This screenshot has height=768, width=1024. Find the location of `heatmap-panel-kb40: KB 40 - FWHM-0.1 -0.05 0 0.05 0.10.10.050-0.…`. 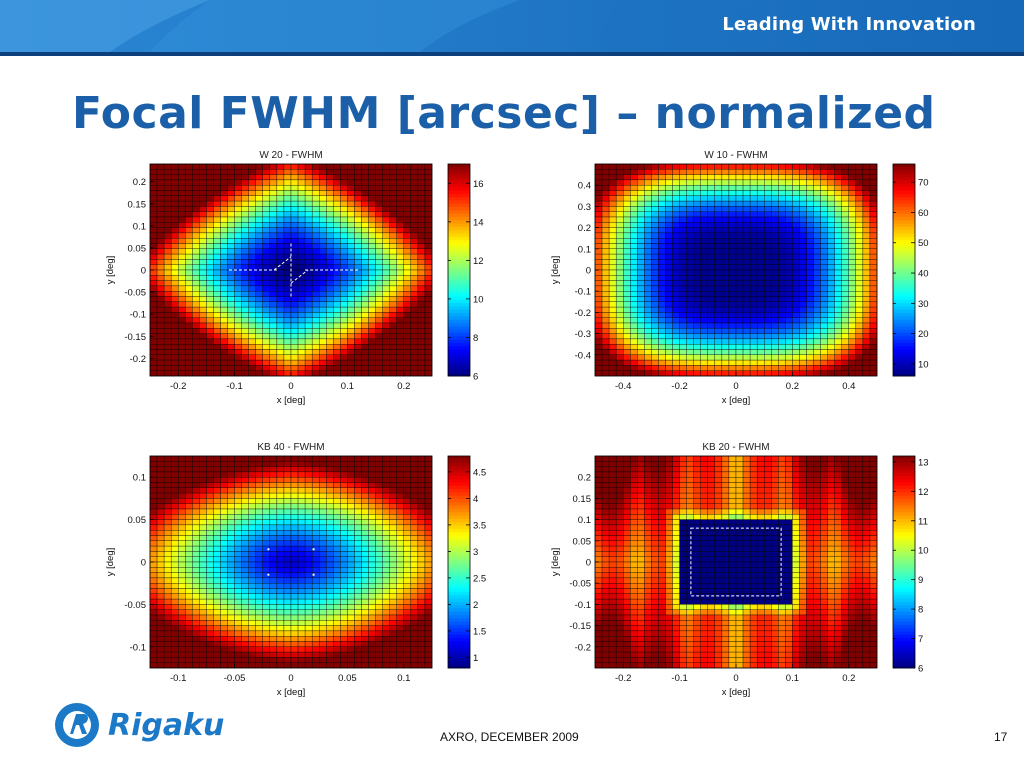

heatmap-panel-kb40: KB 40 - FWHM-0.1 -0.05 0 0.05 0.10.10.050-0.… is located at coordinates (295, 570).